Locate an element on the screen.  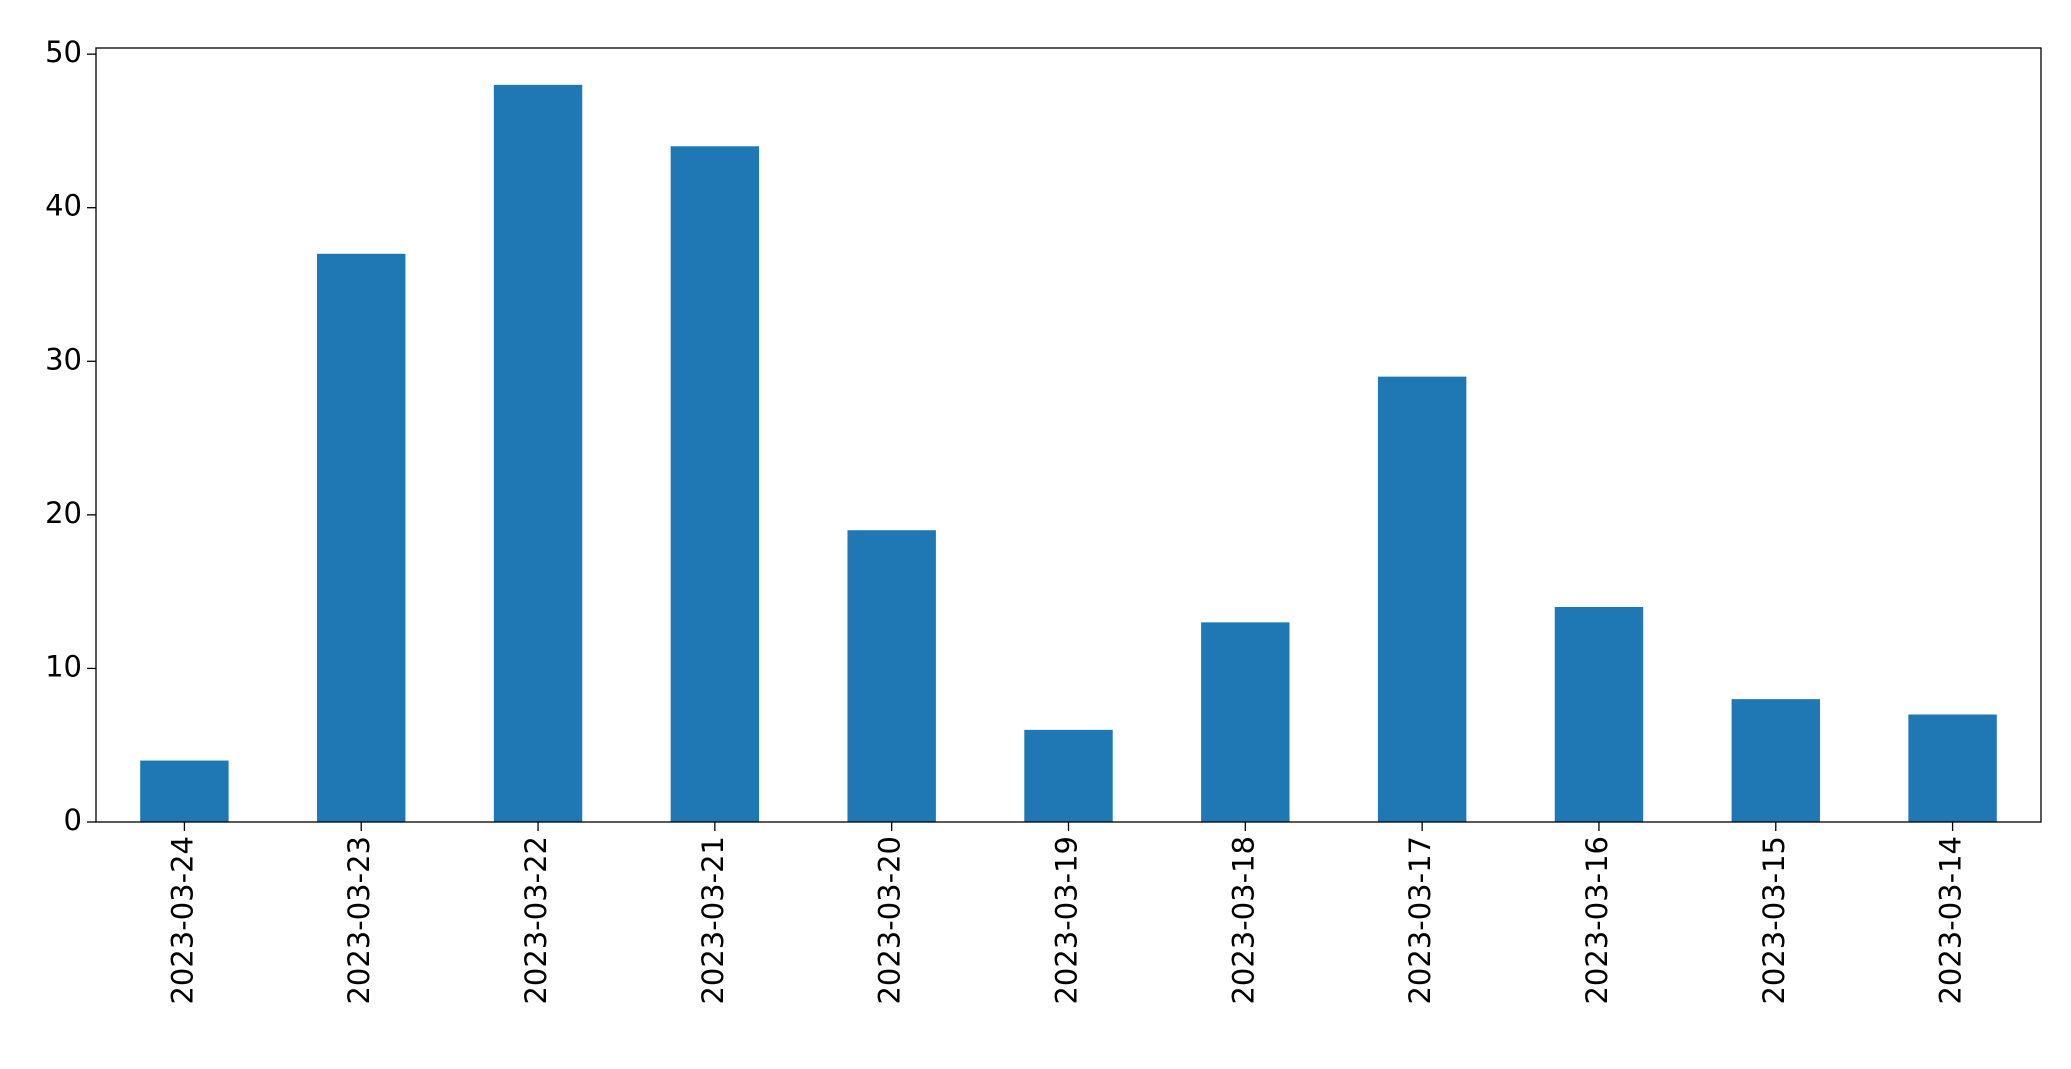
x-tick-label: 2023-03-17 is located at coordinates (1420, 920).